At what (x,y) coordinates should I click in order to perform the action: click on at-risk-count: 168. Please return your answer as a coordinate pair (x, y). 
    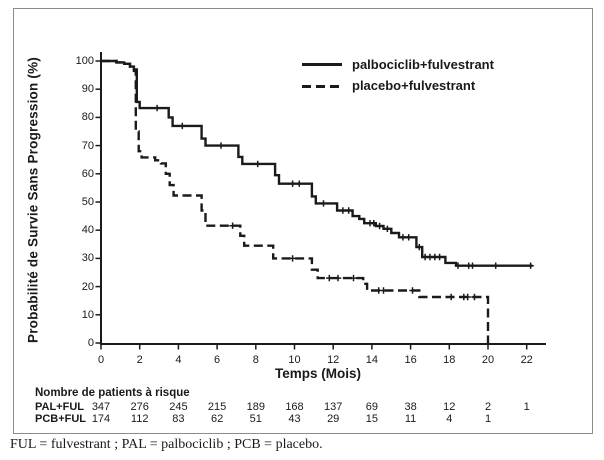
    Looking at the image, I should click on (294, 407).